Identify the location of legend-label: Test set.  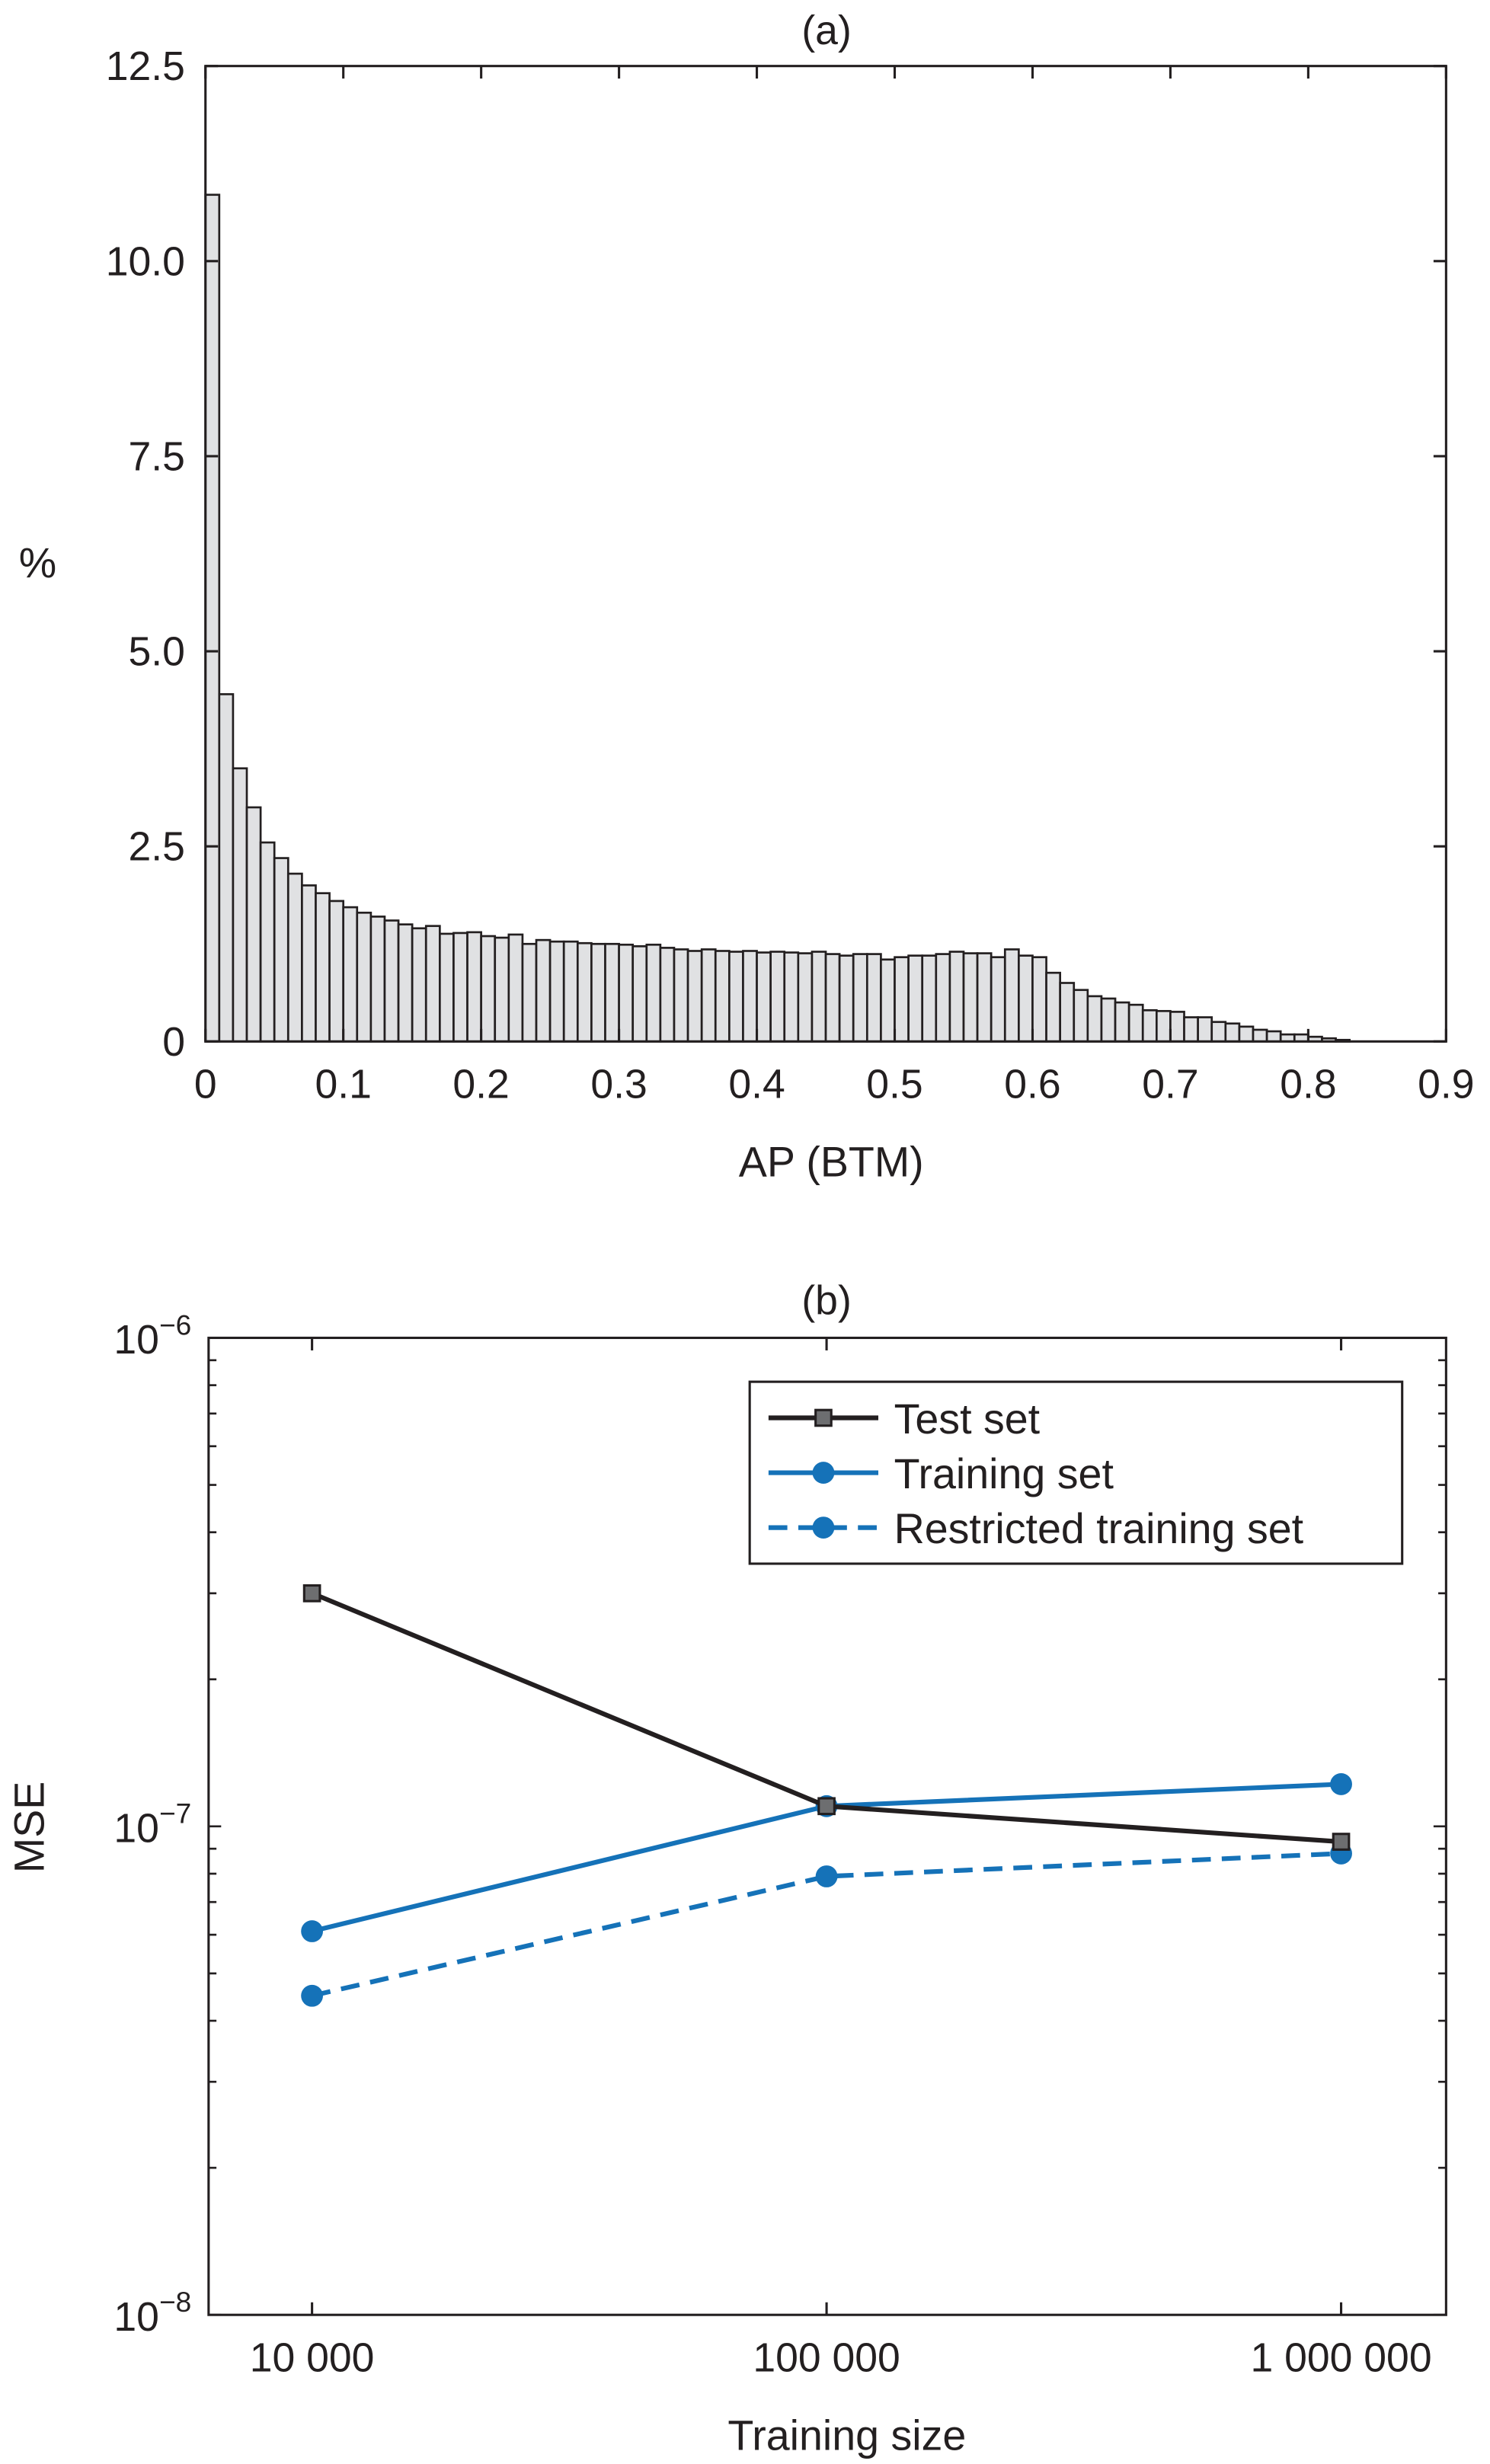
(967, 1419).